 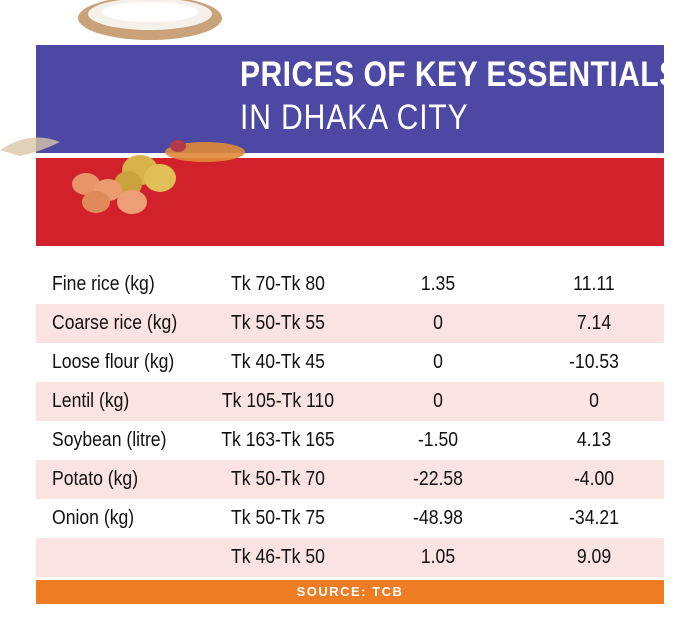 What do you see at coordinates (594, 401) in the screenshot?
I see `change-value-2: 0` at bounding box center [594, 401].